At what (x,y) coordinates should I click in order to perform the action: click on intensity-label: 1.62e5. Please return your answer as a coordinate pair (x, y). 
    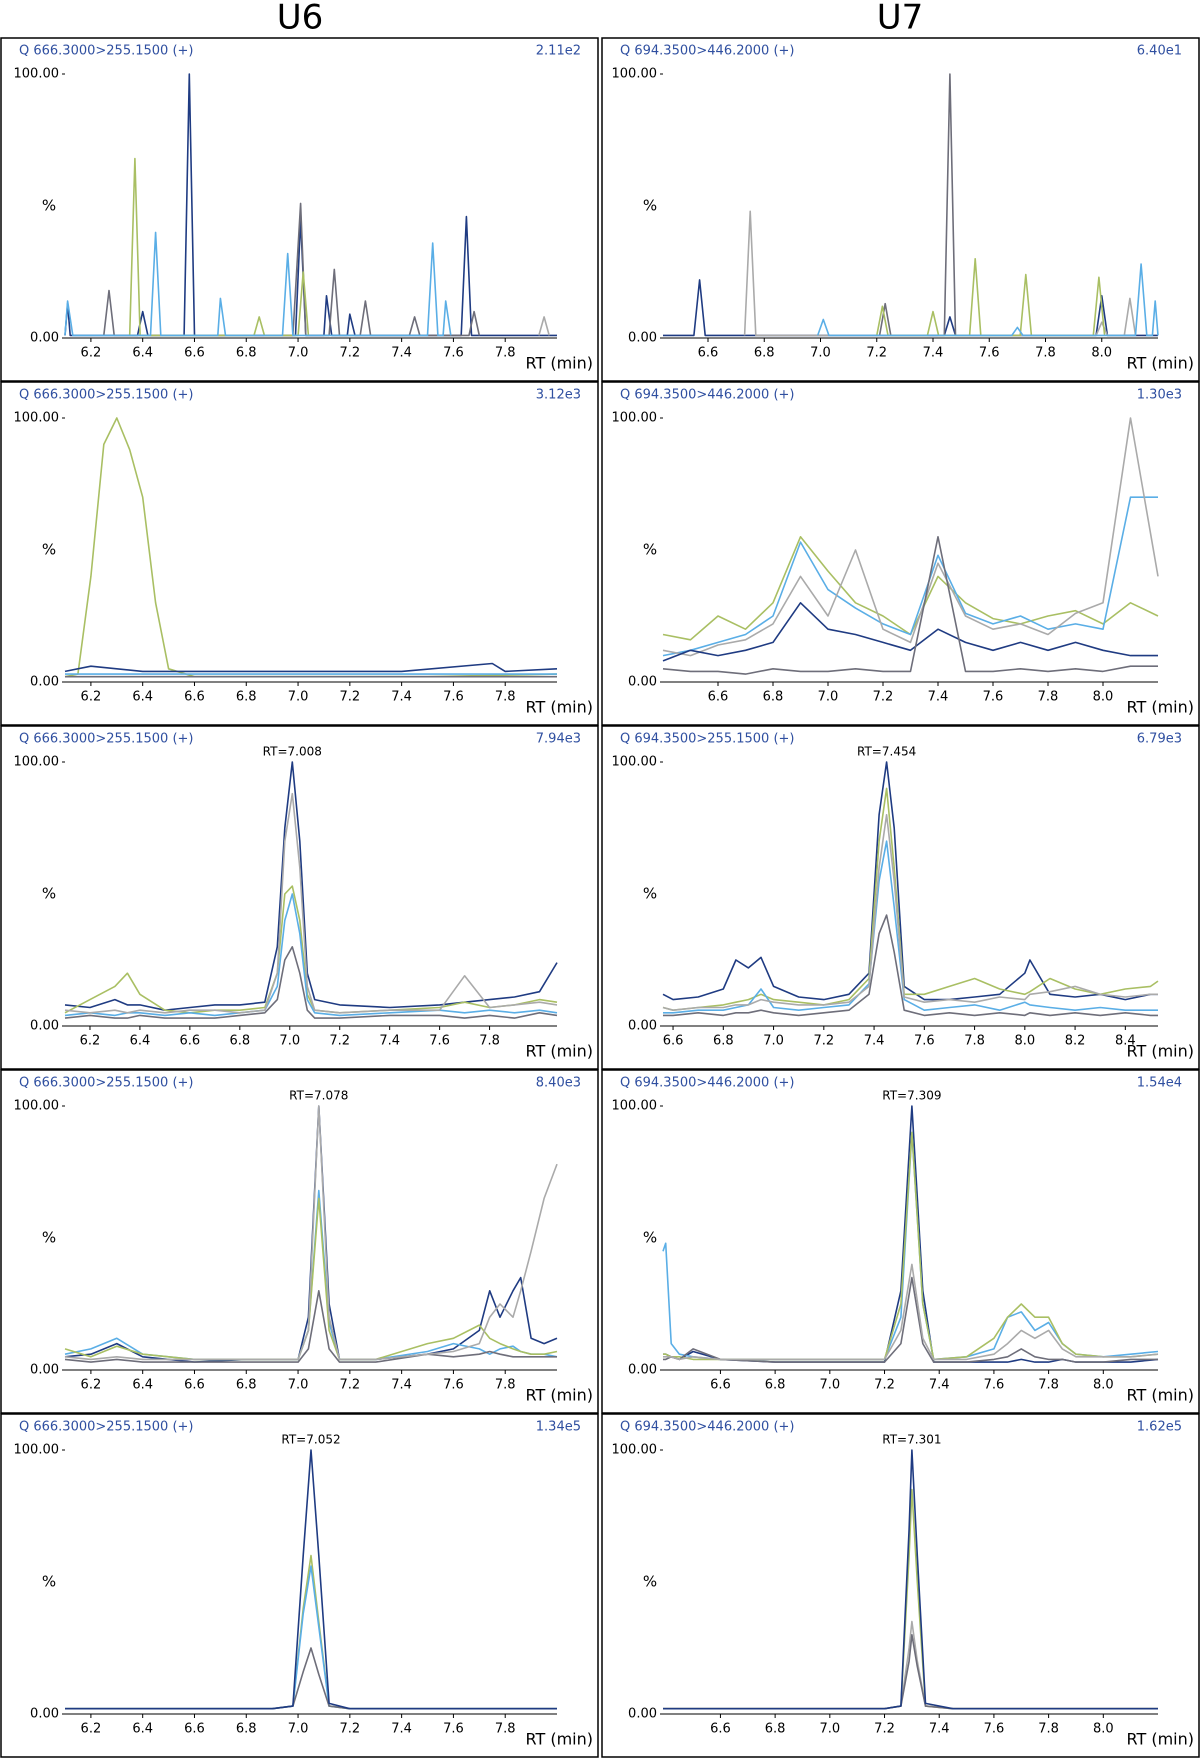
    Looking at the image, I should click on (1159, 1427).